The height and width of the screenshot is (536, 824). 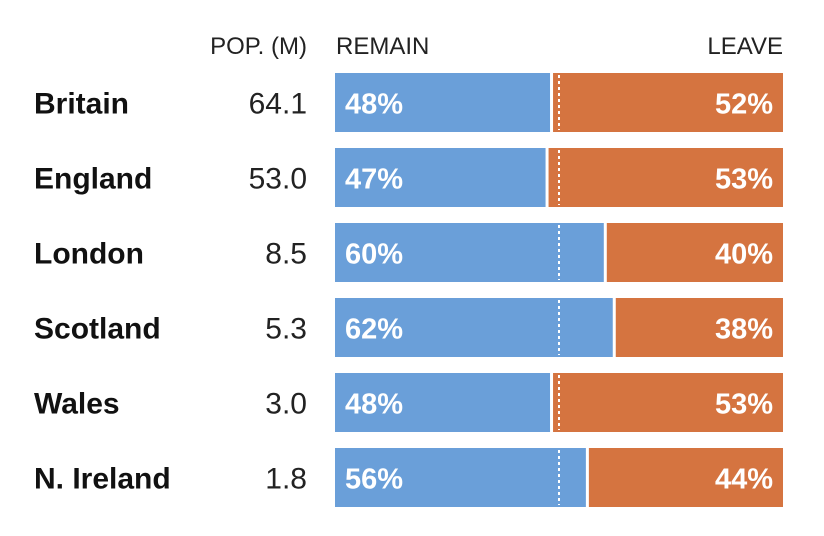 I want to click on population-value: 53.0, so click(x=278, y=179).